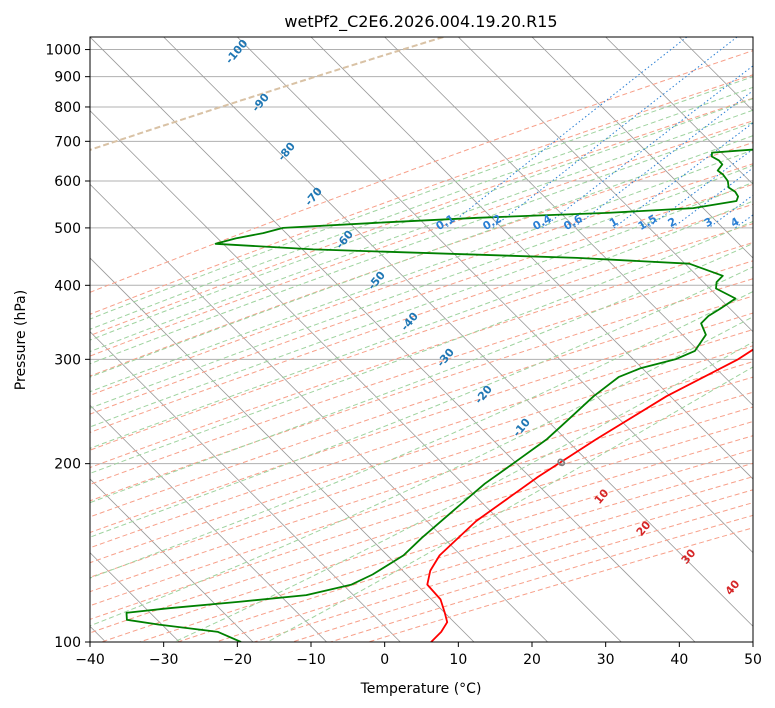  Describe the element at coordinates (384, 660) in the screenshot. I see `x-tick-label: 0` at that location.